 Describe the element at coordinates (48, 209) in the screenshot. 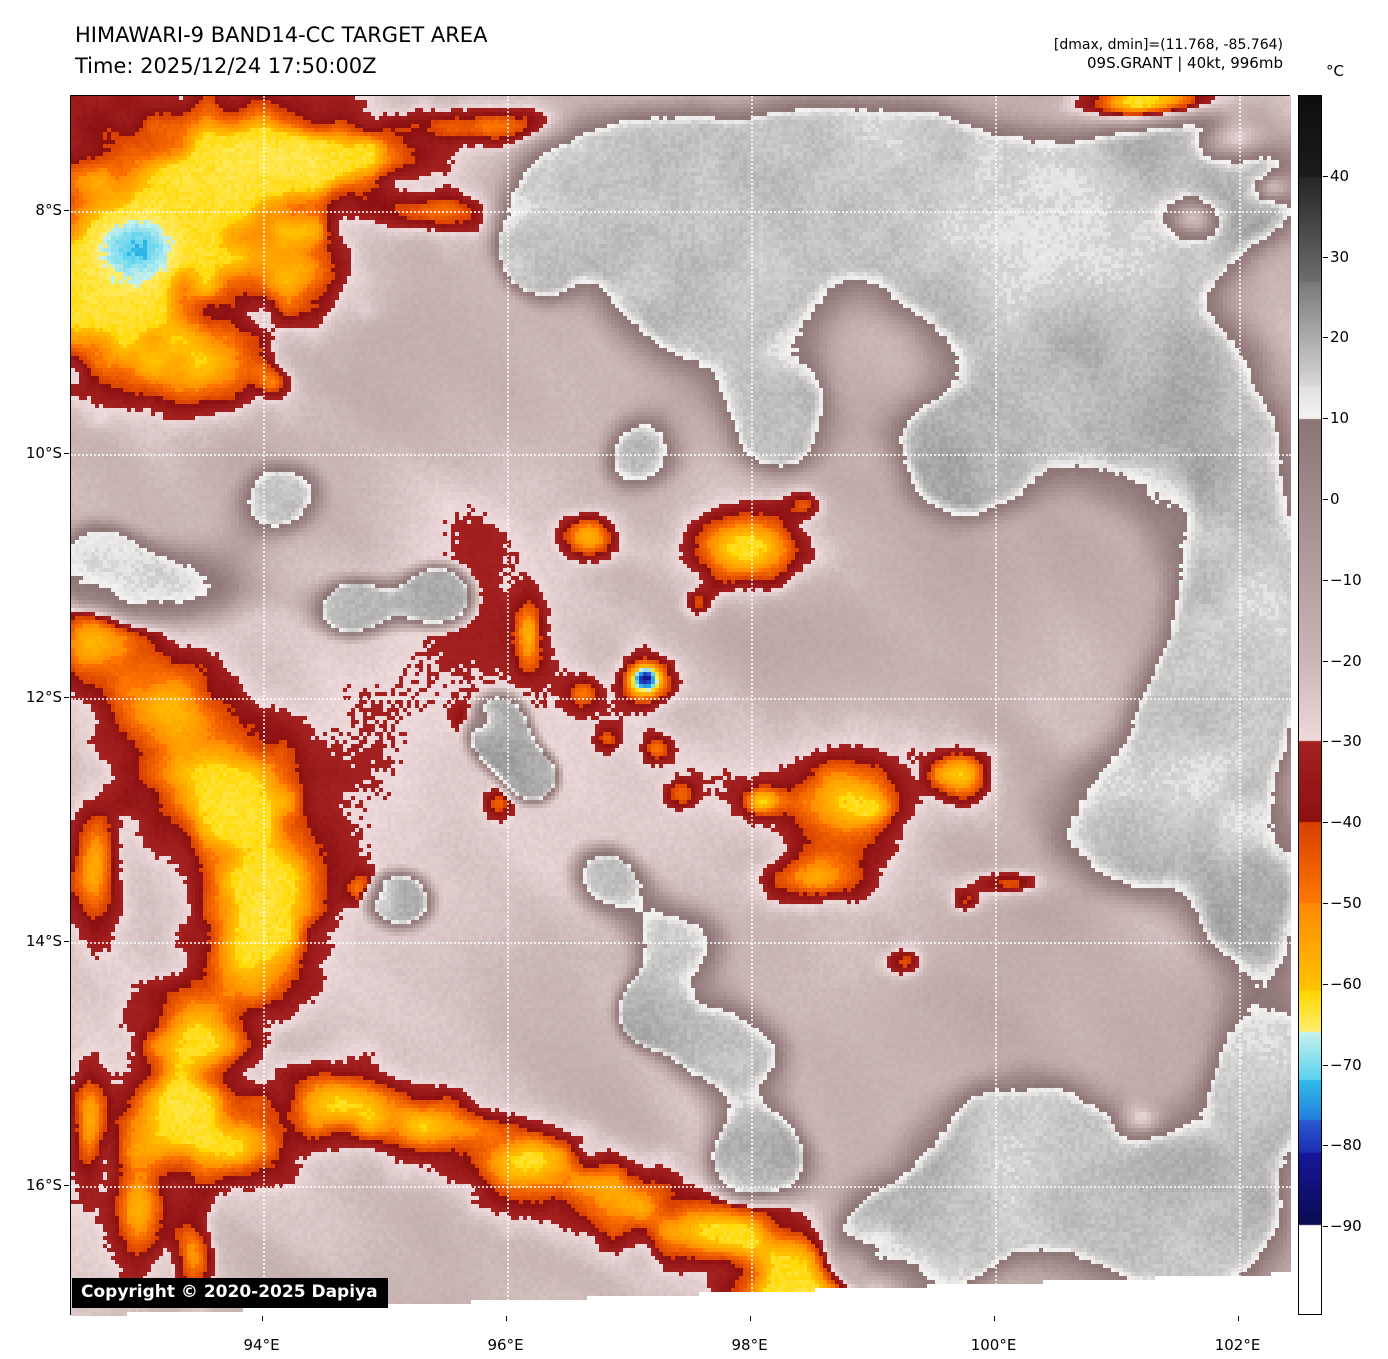

I see `lat-tick-label: 8°S` at that location.